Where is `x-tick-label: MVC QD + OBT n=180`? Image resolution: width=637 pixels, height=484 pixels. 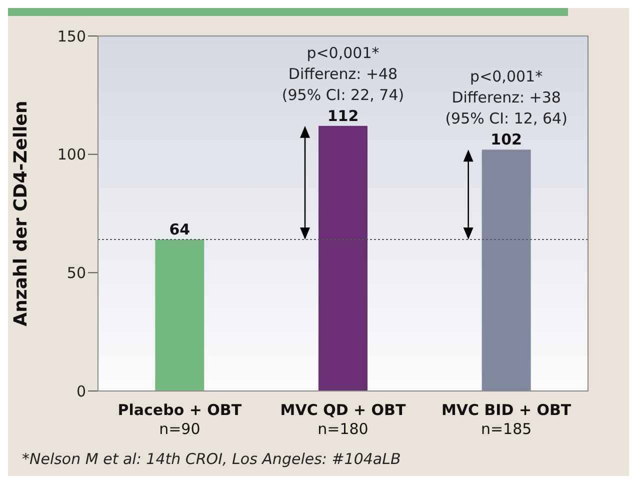 x-tick-label: MVC QD + OBT n=180 is located at coordinates (343, 419).